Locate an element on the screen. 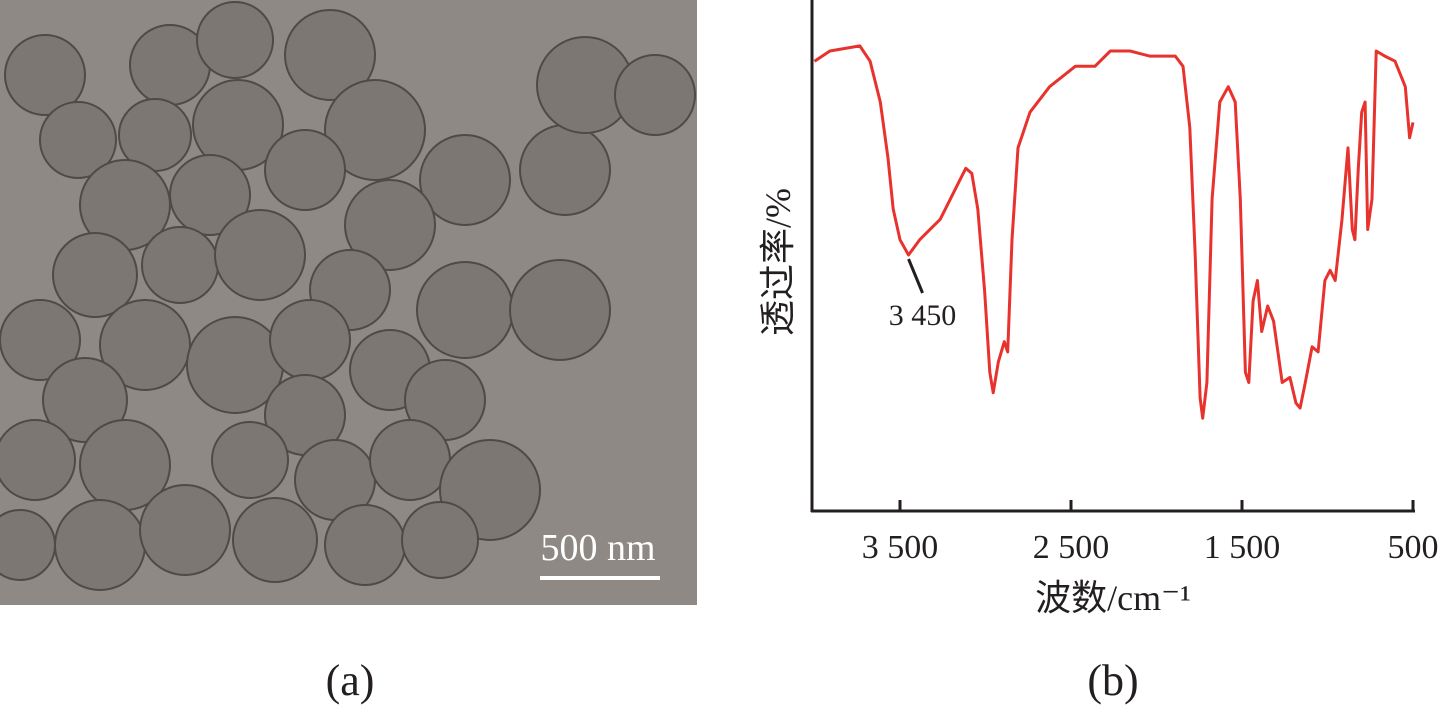 The height and width of the screenshot is (709, 1447). x-axis-label: 波数/cm⁻¹ is located at coordinates (1113, 598).